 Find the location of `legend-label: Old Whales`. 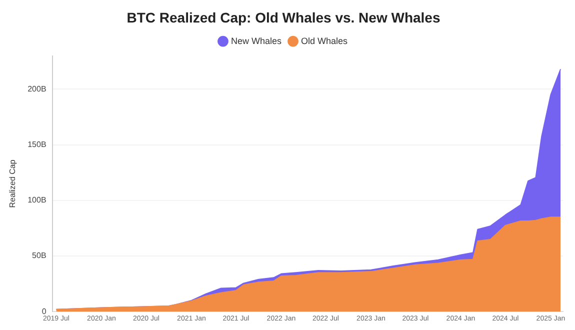

legend-label: Old Whales is located at coordinates (324, 41).